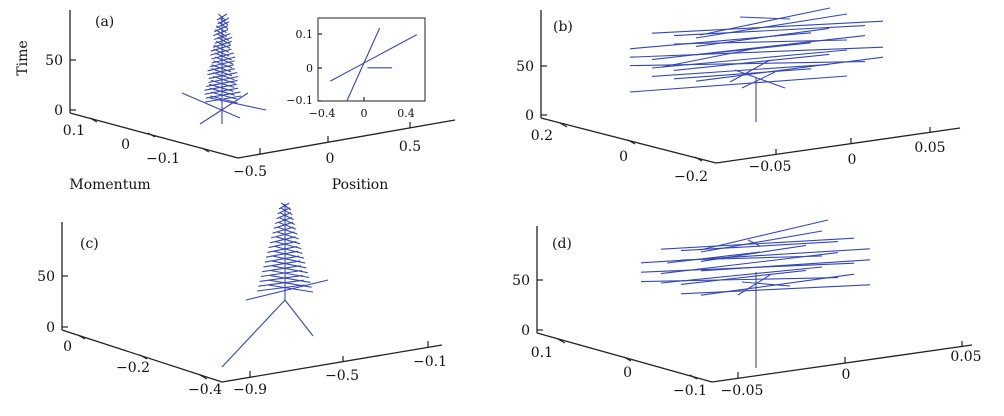  I want to click on b-trajectory, so click(756, 64).